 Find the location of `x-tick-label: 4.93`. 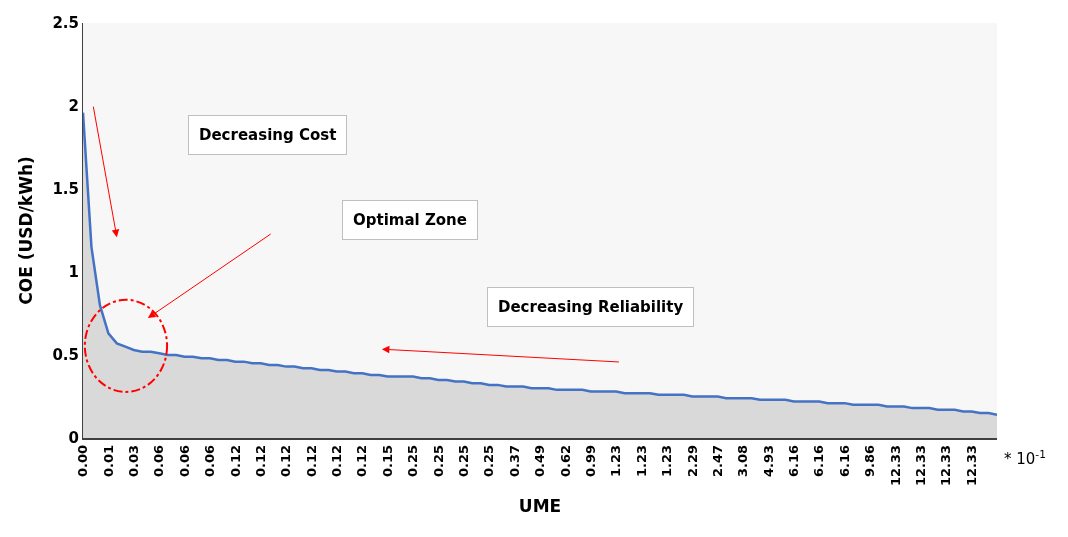

x-tick-label: 4.93 is located at coordinates (768, 461).